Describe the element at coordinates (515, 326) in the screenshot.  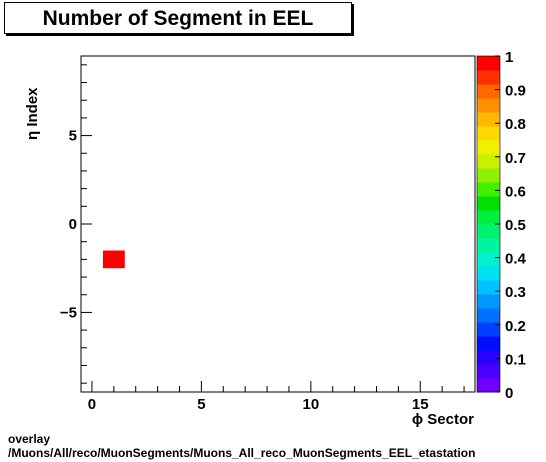
I see `colorbar-tick-label: 0.2` at that location.